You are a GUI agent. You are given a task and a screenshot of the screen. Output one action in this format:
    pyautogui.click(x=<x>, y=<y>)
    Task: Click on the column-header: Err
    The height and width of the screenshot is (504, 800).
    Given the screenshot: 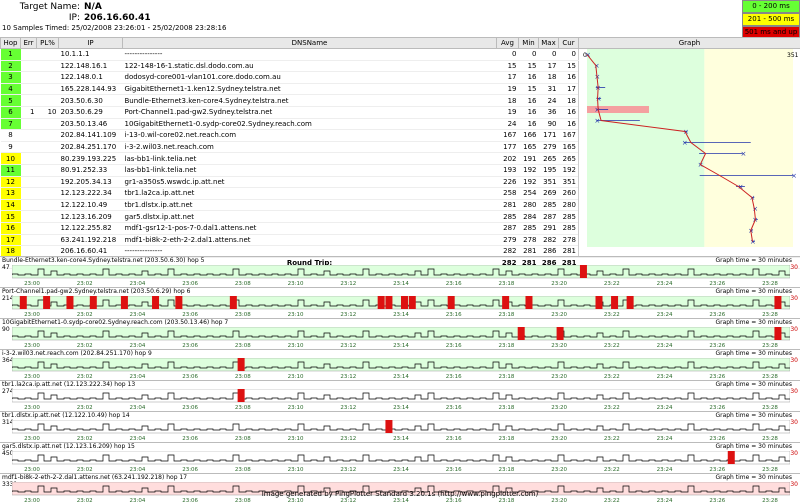 What is the action you would take?
    pyautogui.click(x=29, y=43)
    